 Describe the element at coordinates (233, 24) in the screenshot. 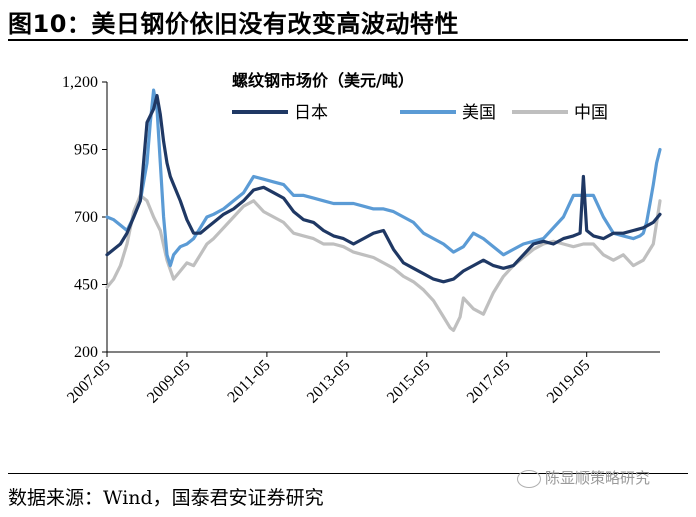

I see `figure-title: 图10：美日钢价依旧没有改变高波动特性` at that location.